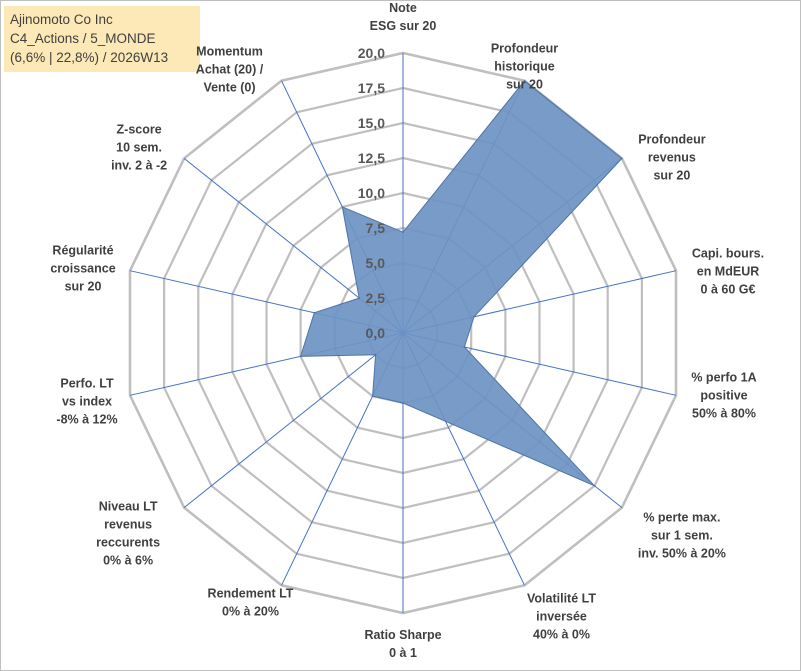  What do you see at coordinates (376, 333) in the screenshot?
I see `tick-label: 0,0` at bounding box center [376, 333].